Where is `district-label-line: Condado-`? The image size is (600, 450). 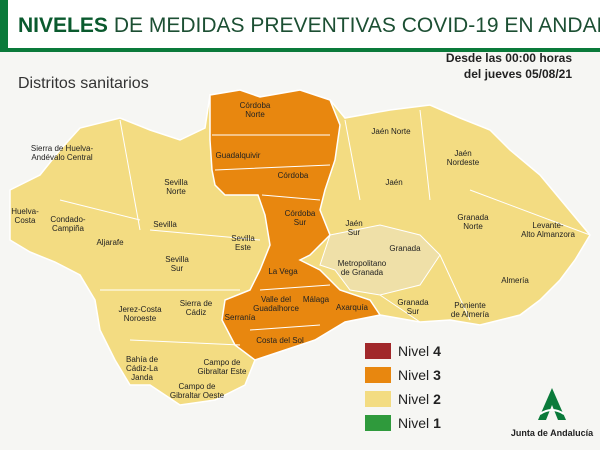
district-label-line: Condado- is located at coordinates (67, 219).